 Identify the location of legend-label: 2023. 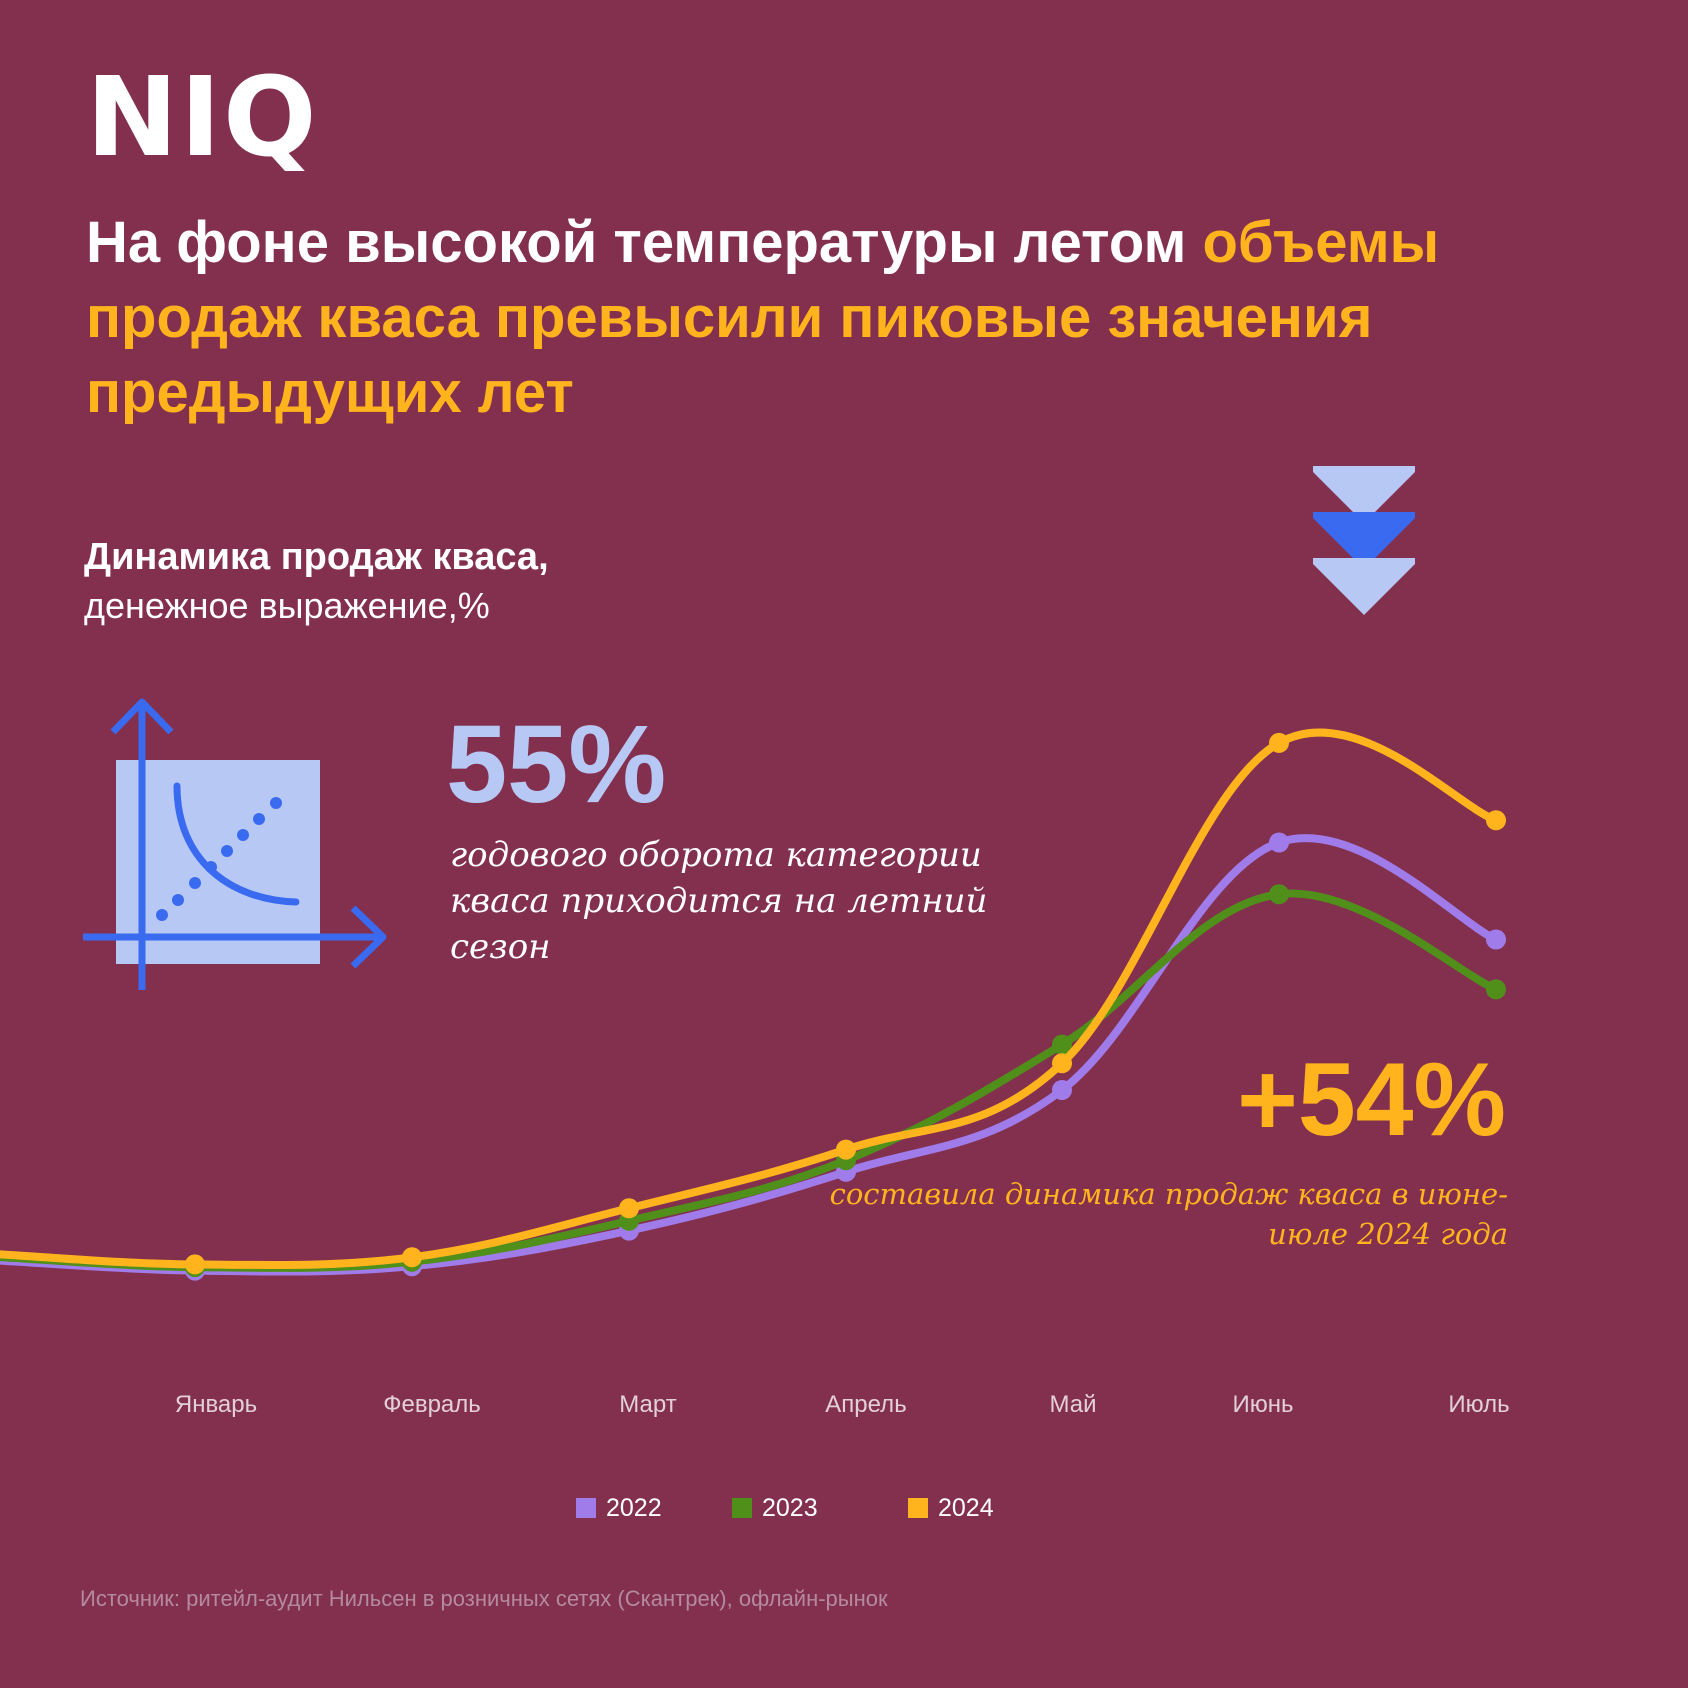
(790, 1507).